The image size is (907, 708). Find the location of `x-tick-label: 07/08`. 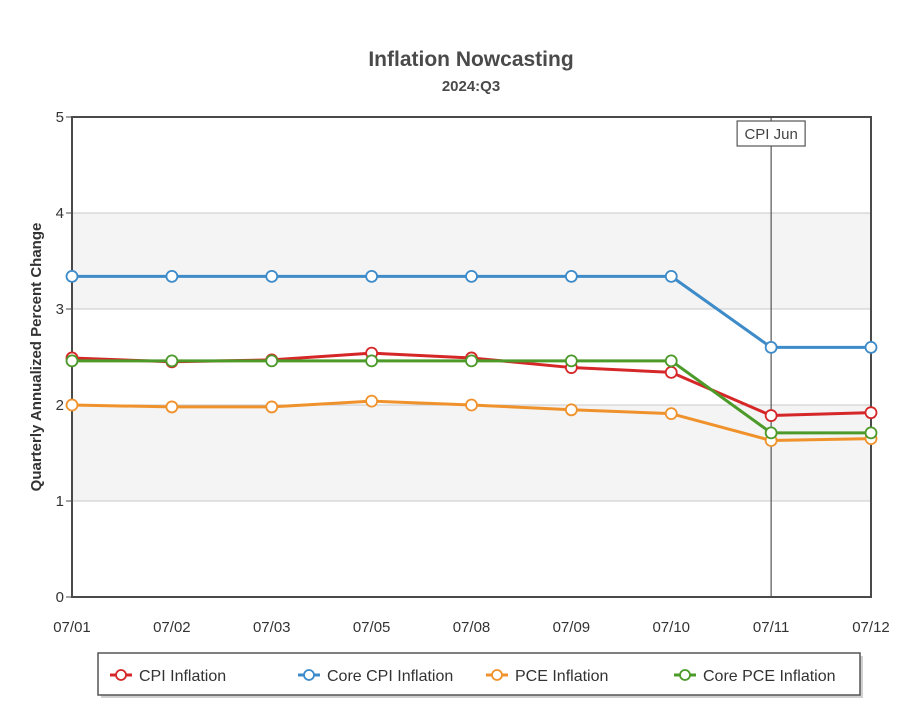

x-tick-label: 07/08 is located at coordinates (472, 627).